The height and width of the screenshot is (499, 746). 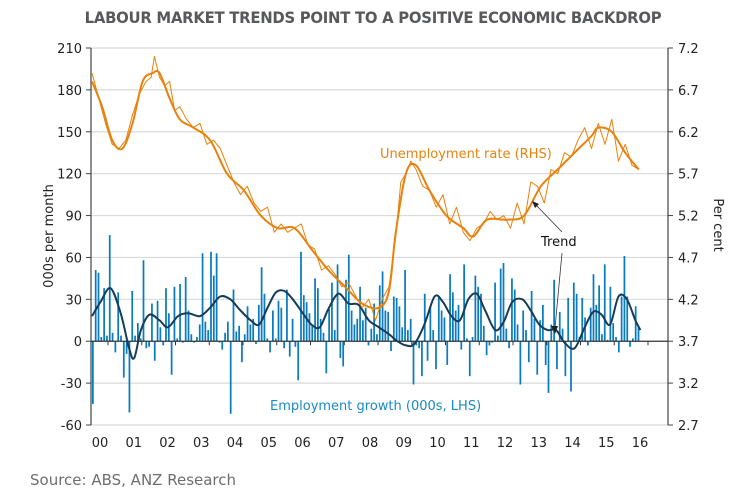 I want to click on right-tick-label: 4.7, so click(x=688, y=258).